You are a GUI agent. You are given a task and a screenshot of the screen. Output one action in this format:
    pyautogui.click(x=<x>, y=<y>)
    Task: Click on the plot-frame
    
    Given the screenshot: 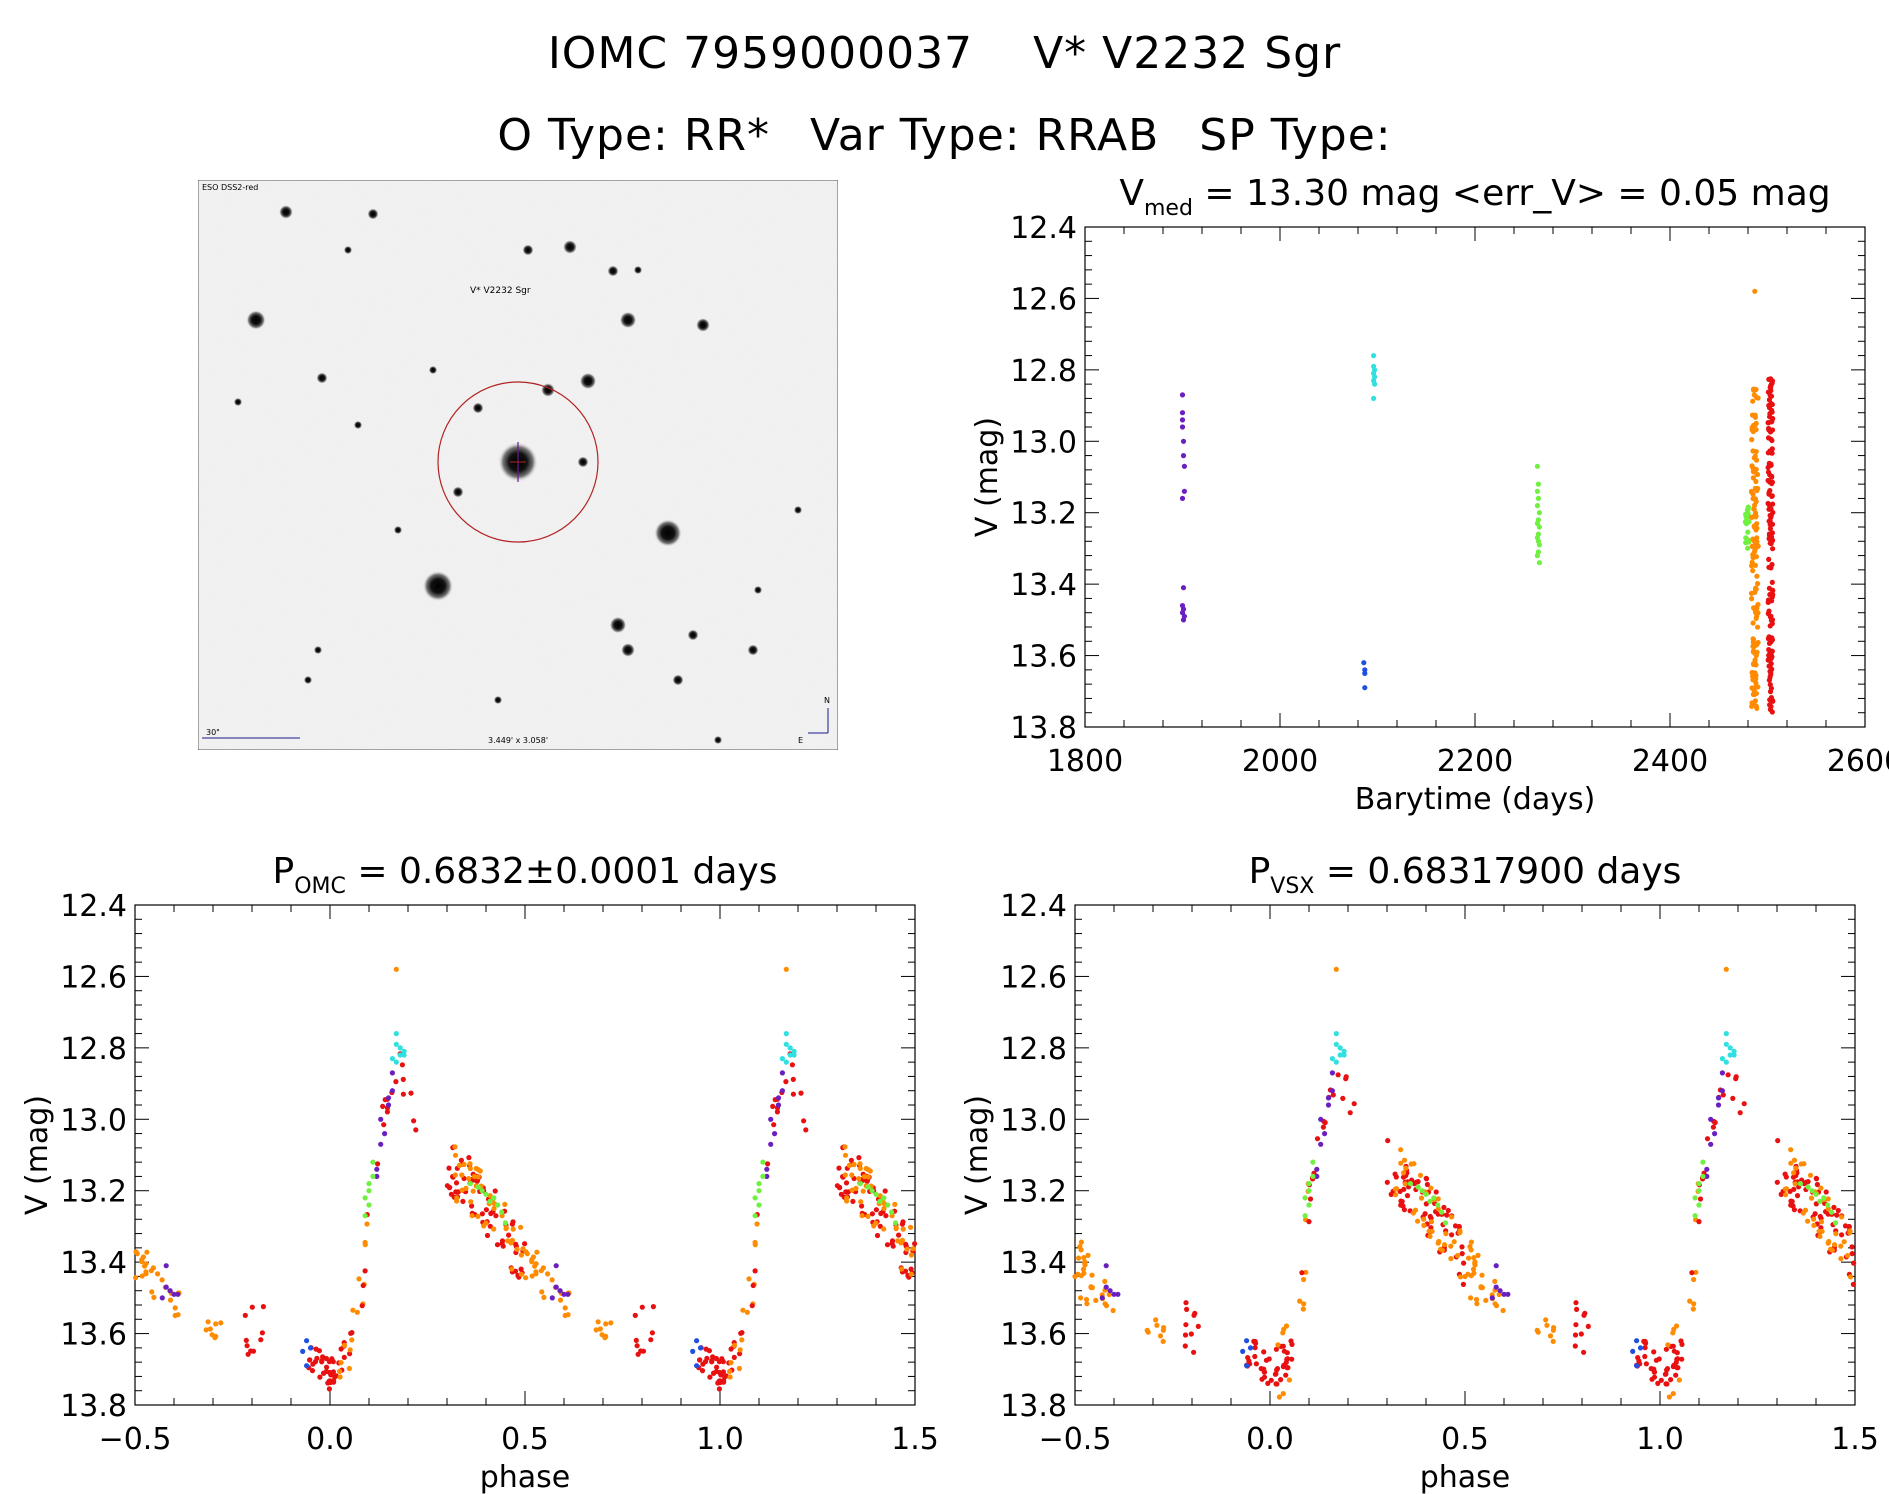 What is the action you would take?
    pyautogui.click(x=1465, y=1155)
    